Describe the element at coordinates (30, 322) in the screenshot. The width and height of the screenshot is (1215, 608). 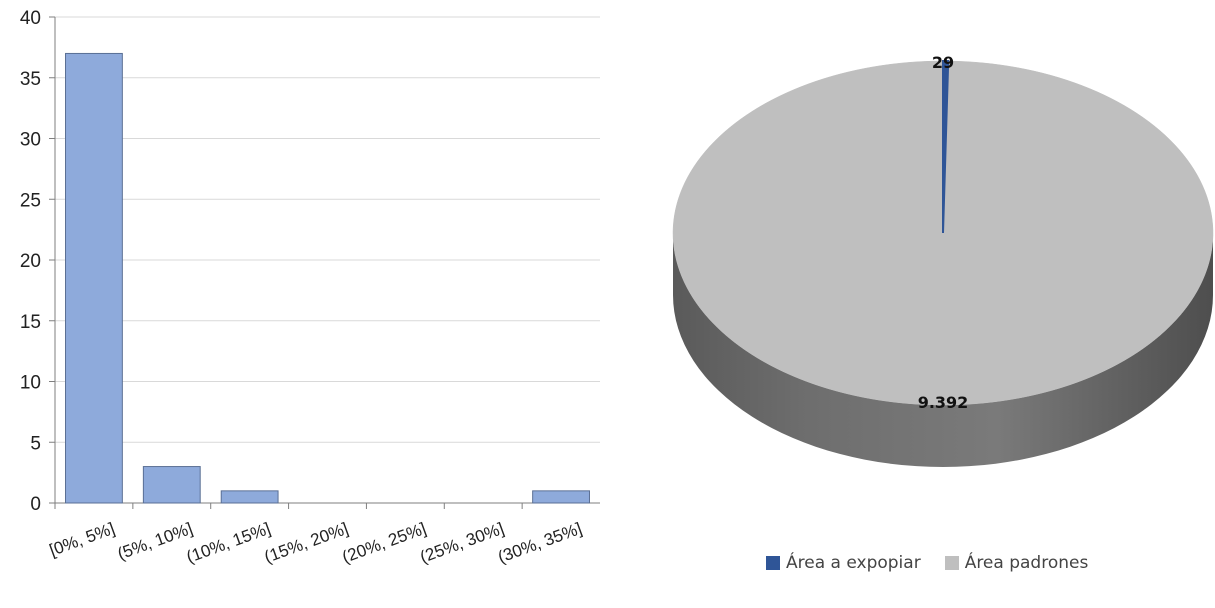
I see `y-tick-label: 15` at that location.